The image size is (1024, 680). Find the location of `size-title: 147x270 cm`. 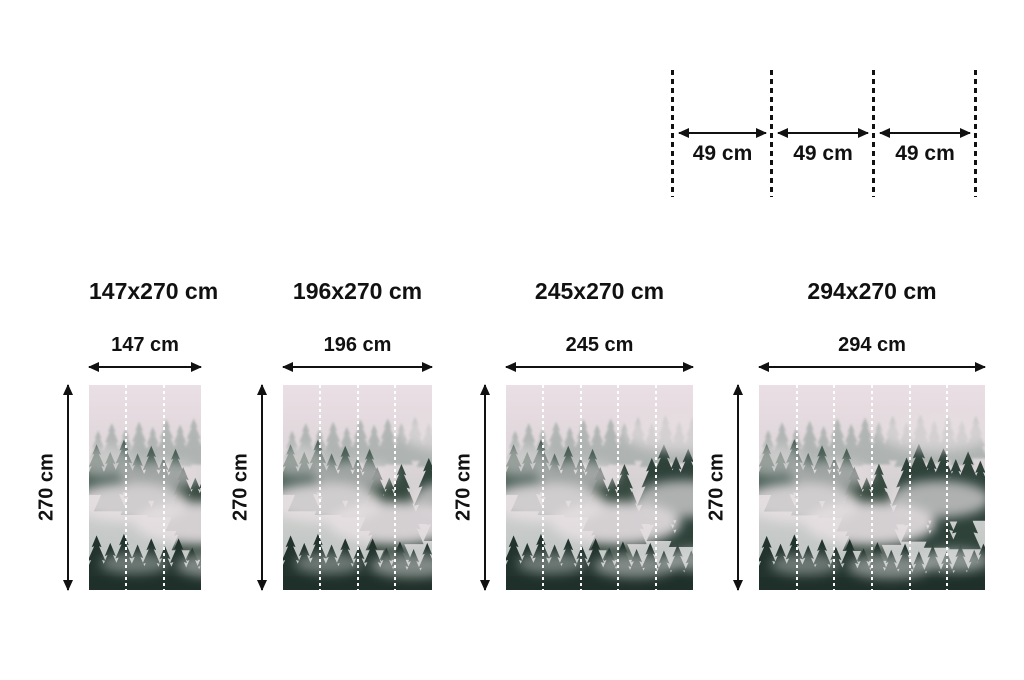

size-title: 147x270 cm is located at coordinates (154, 291).